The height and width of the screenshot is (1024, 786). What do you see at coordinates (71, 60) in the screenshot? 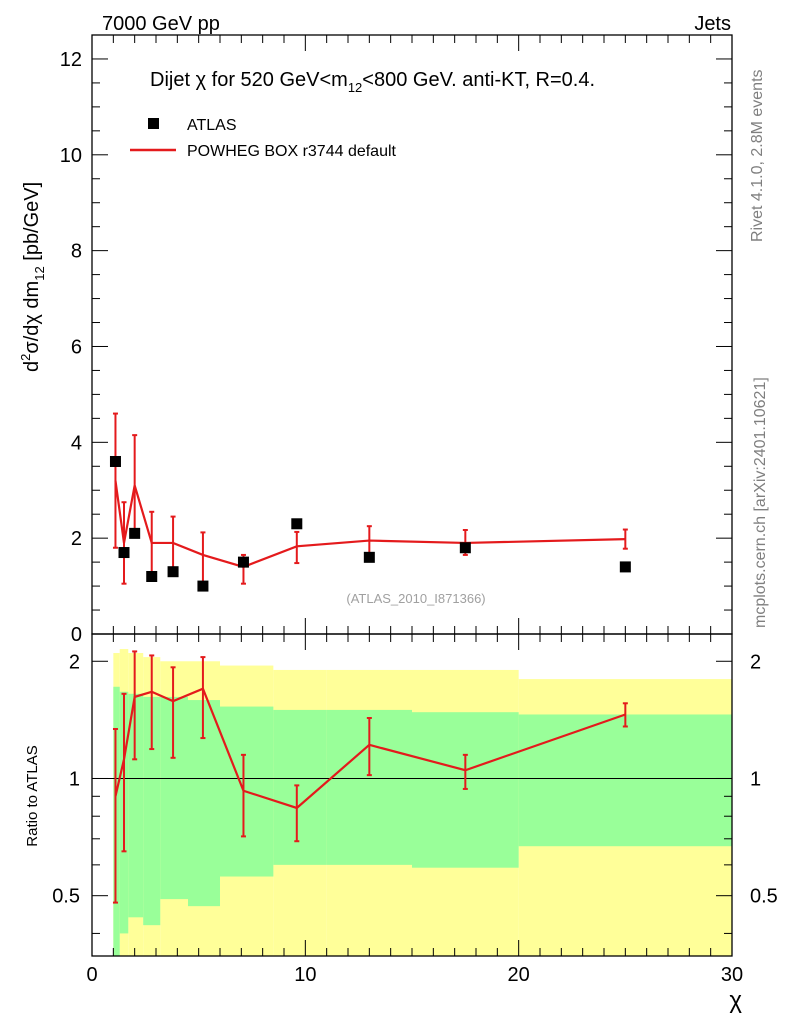
I see `main-y-tick-label: 12` at bounding box center [71, 60].